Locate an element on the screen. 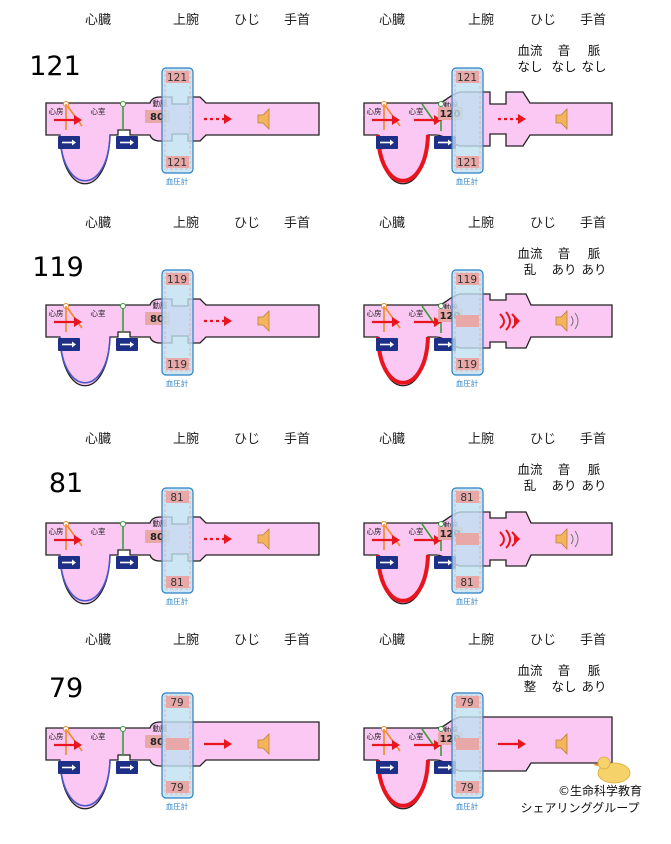 The width and height of the screenshot is (671, 844). cuff-bottom-value: 79 is located at coordinates (466, 788).